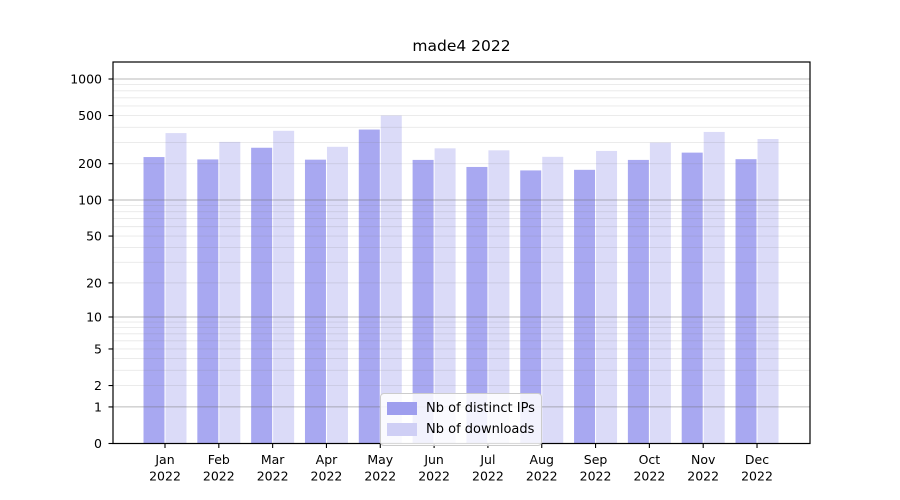 This screenshot has height=500, width=900. I want to click on bar-nov-downloads, so click(714, 287).